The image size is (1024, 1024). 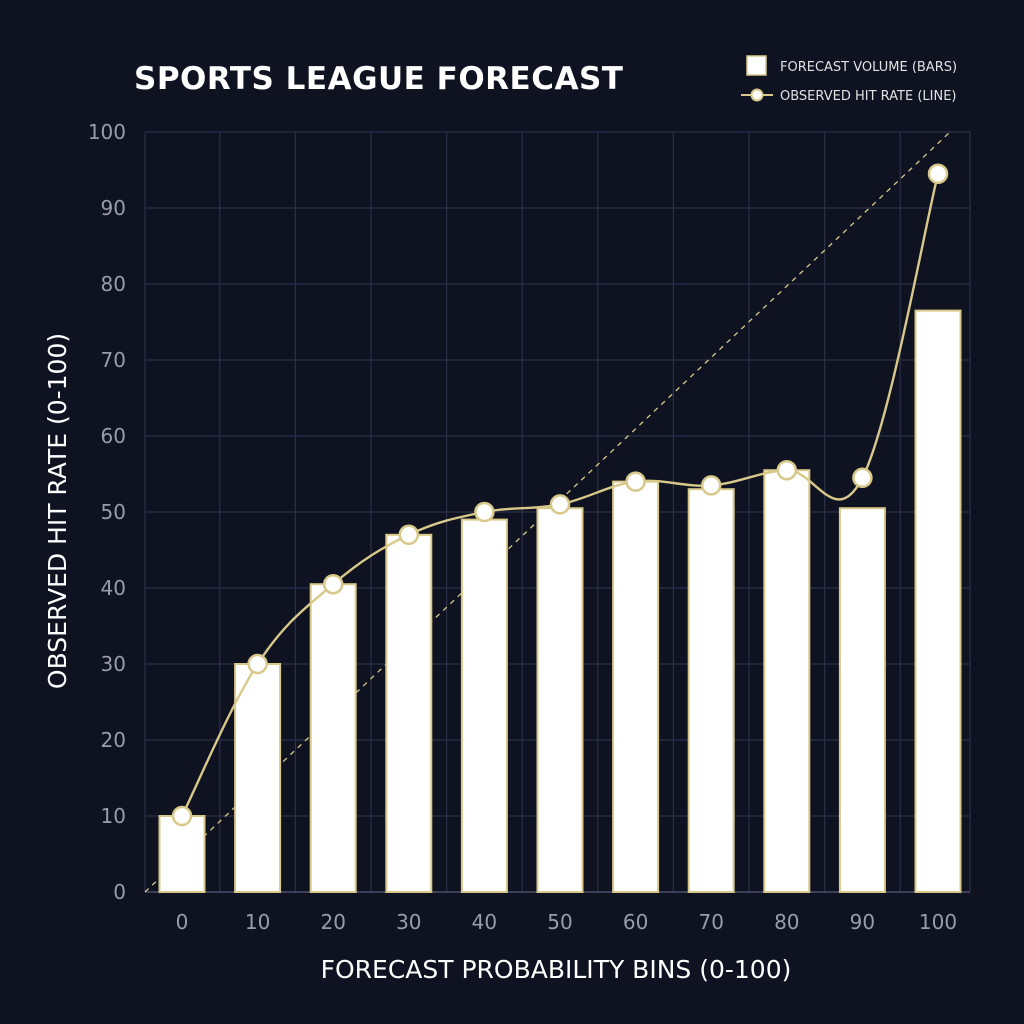 What do you see at coordinates (484, 922) in the screenshot?
I see `x-tick-label: 40` at bounding box center [484, 922].